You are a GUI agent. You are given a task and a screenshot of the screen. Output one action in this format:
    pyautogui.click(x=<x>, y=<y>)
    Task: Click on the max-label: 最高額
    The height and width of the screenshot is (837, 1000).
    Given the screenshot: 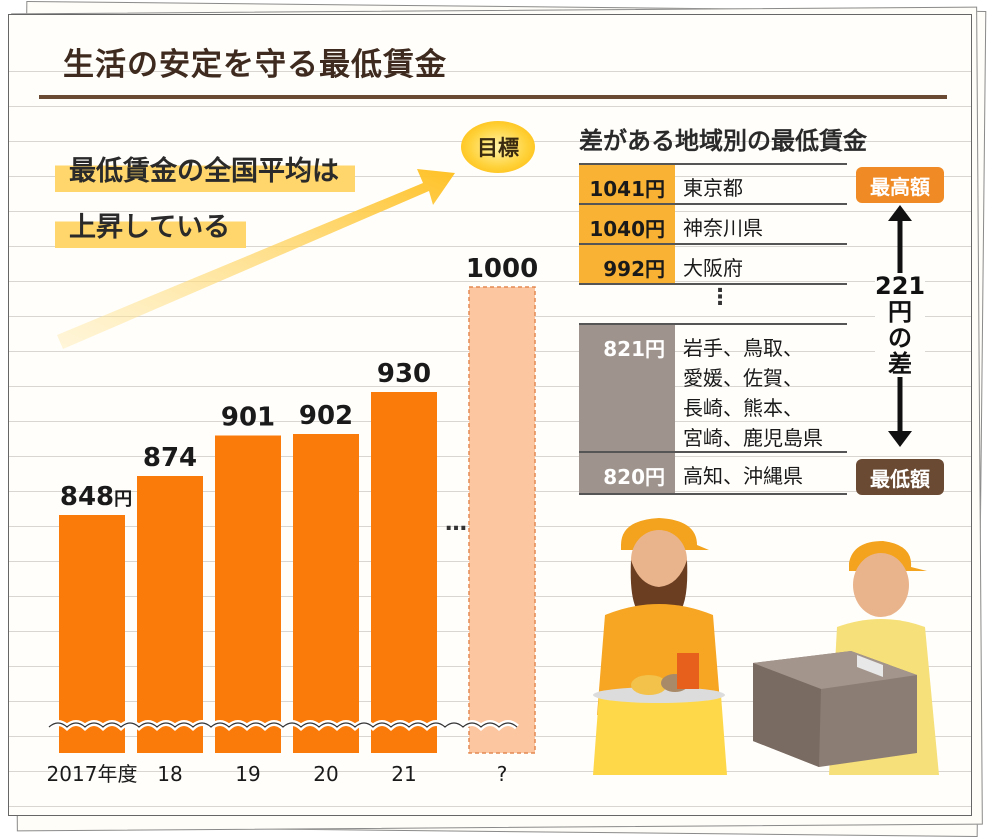 What is the action you would take?
    pyautogui.click(x=900, y=185)
    